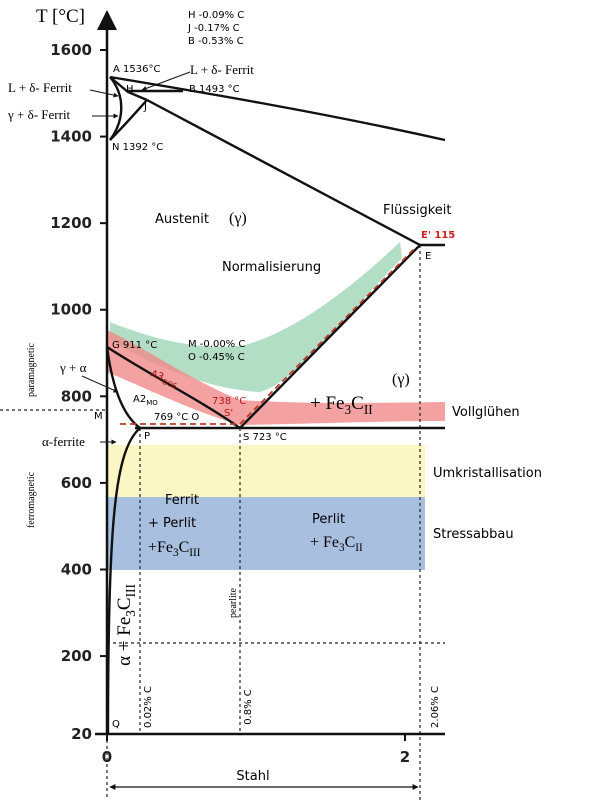  Describe the element at coordinates (31, 499) in the screenshot. I see `side-label: ferromagnetic` at that location.